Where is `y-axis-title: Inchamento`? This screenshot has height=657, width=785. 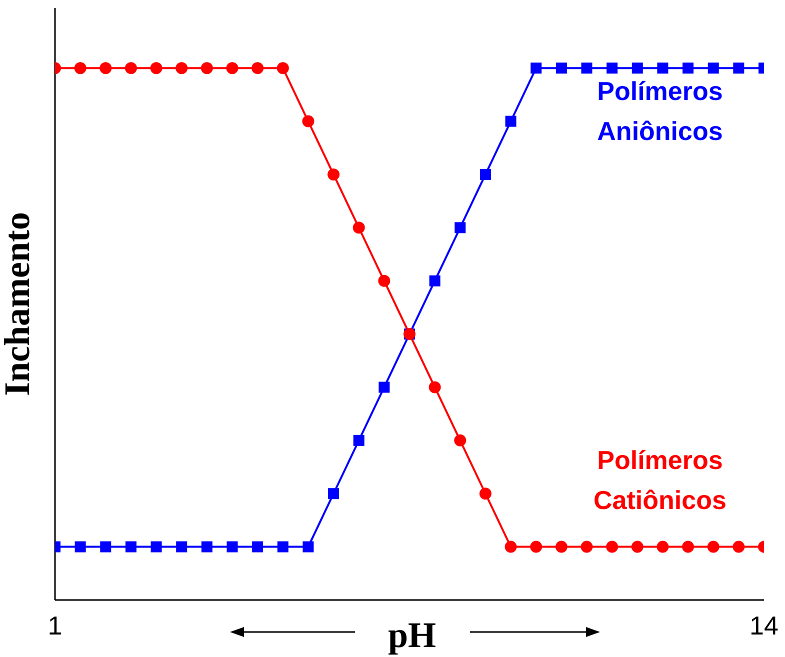
y-axis-title: Inchamento is located at coordinates (18, 304).